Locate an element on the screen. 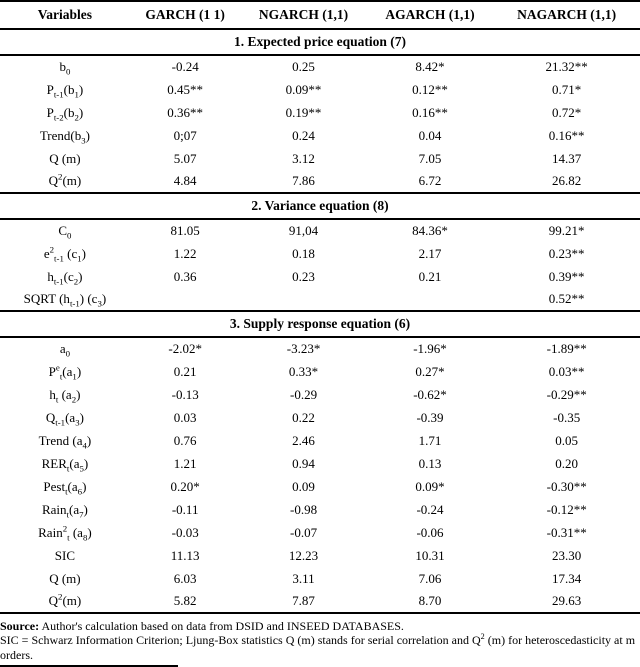  value-cell: 0.36 is located at coordinates (185, 276).